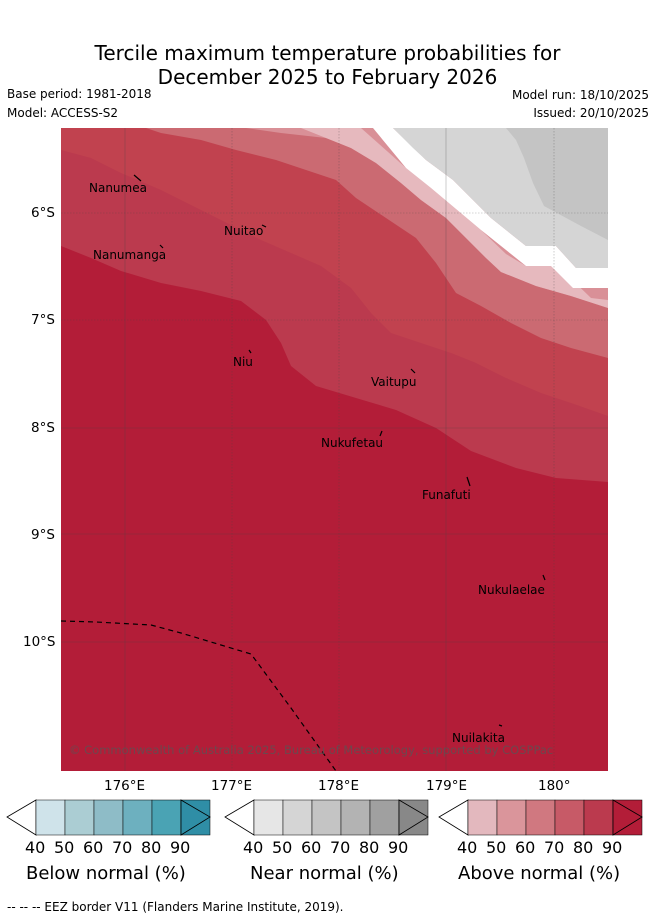 The height and width of the screenshot is (919, 655). I want to click on lat-label: 8°S, so click(43, 428).